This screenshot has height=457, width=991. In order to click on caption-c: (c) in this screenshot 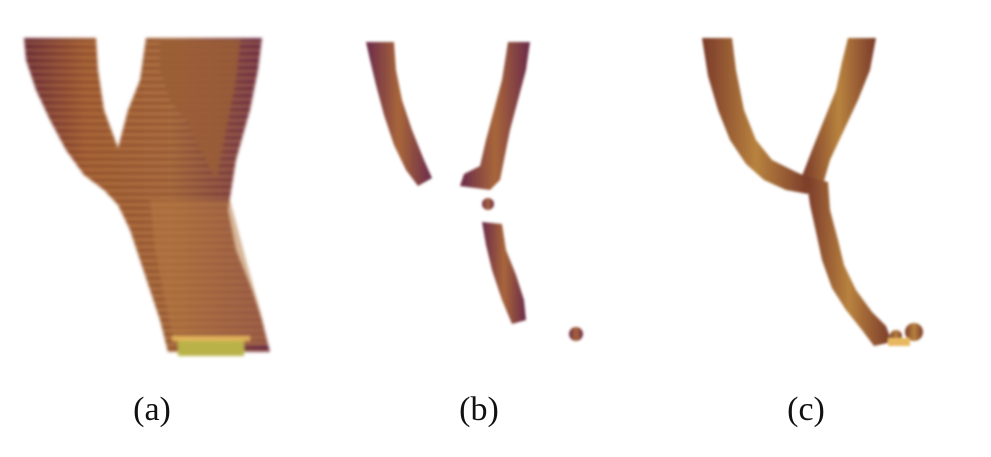, I will do `click(806, 409)`.